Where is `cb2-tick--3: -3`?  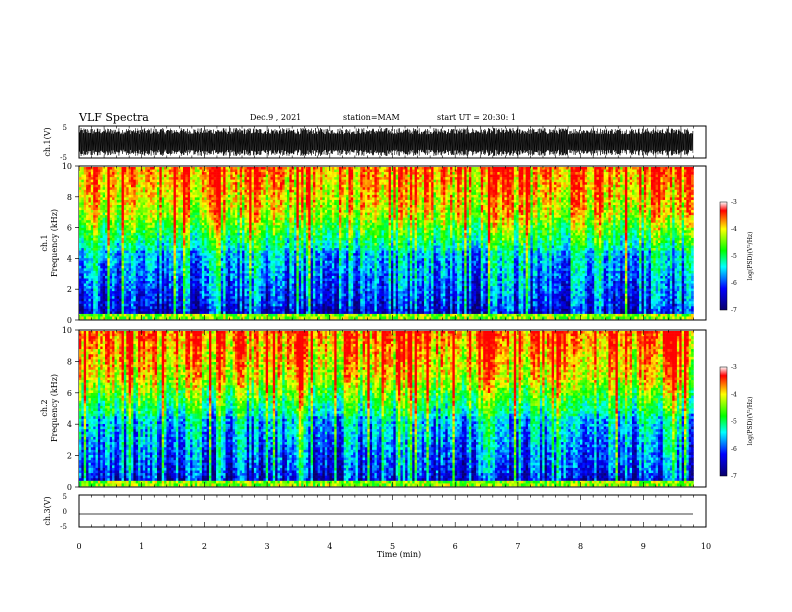
cb2-tick--3: -3 is located at coordinates (734, 367).